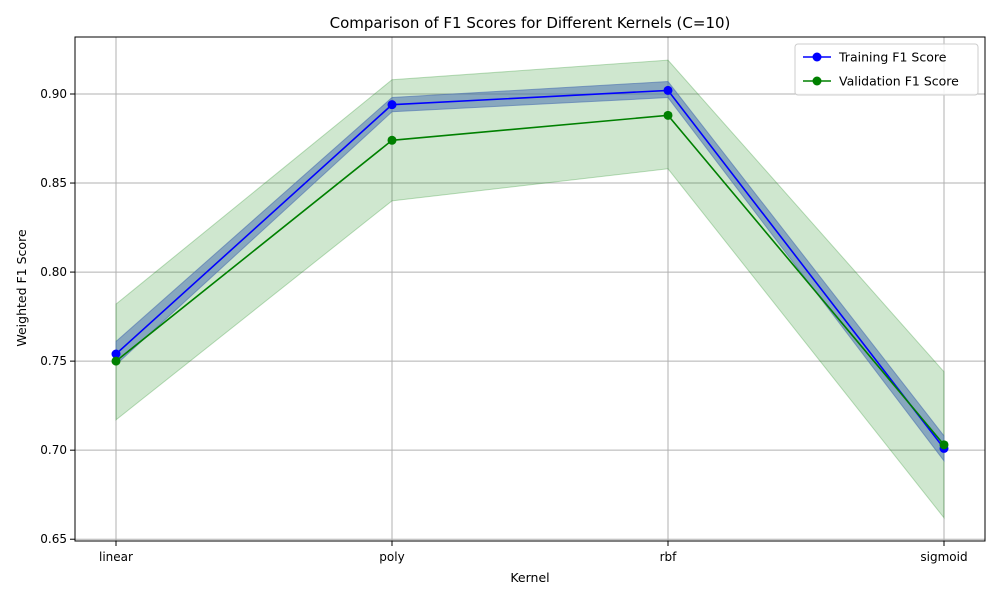 The height and width of the screenshot is (600, 1000). What do you see at coordinates (392, 105) in the screenshot?
I see `data-point-series-0-poly` at bounding box center [392, 105].